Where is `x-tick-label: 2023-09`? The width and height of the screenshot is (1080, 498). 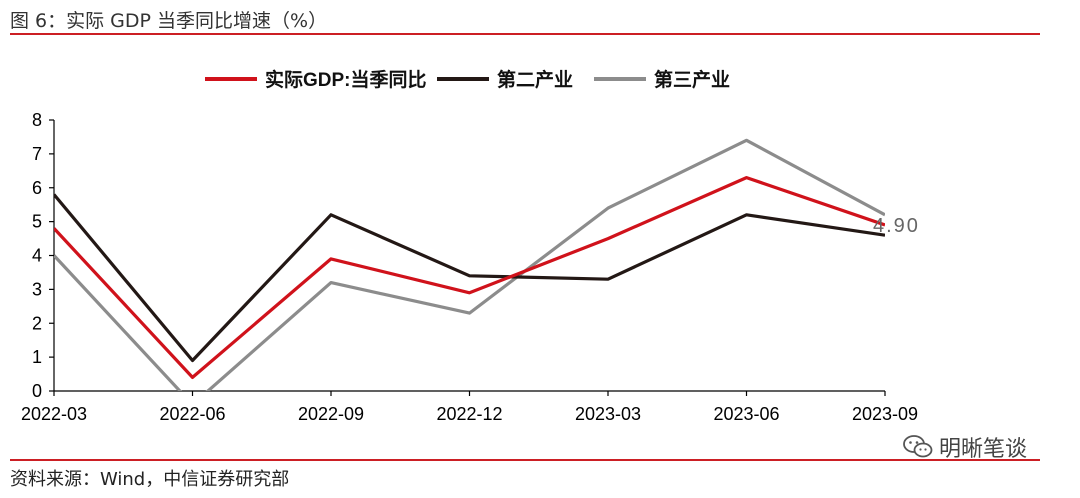
x-tick-label: 2023-09 is located at coordinates (885, 414).